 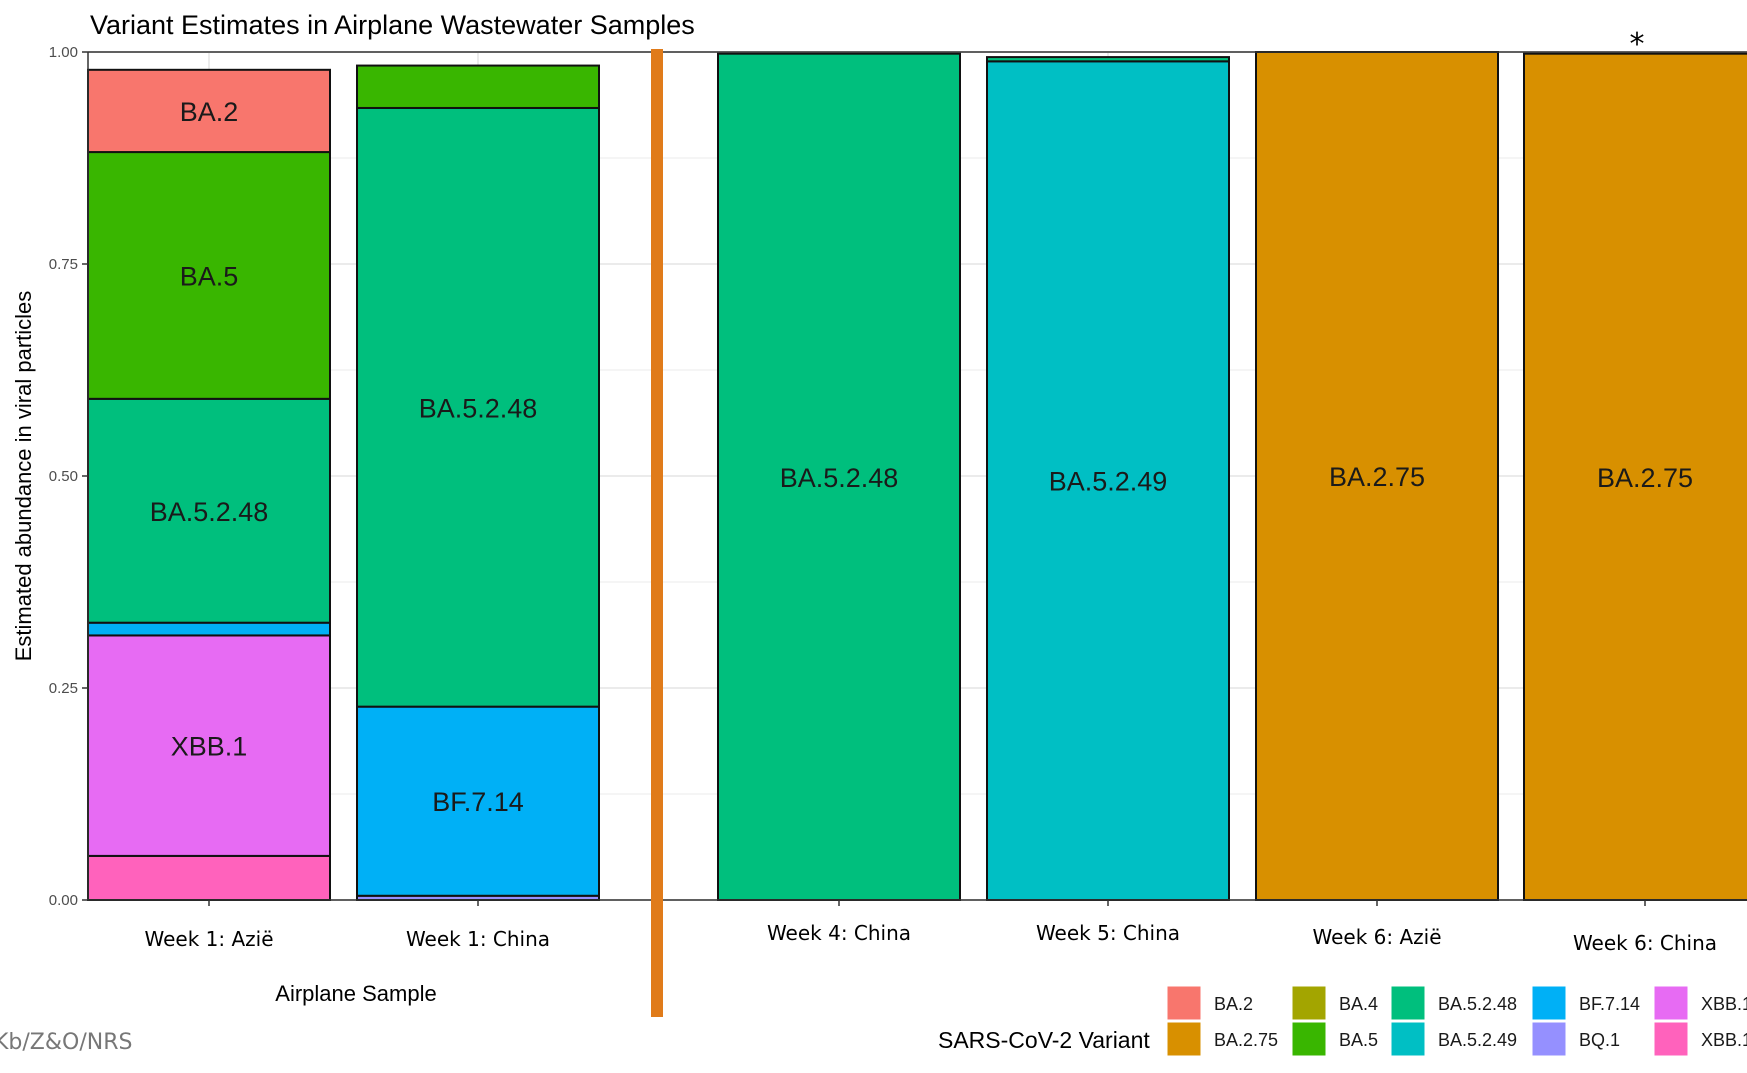 I want to click on y-tick-label: 0.50, so click(x=63, y=476).